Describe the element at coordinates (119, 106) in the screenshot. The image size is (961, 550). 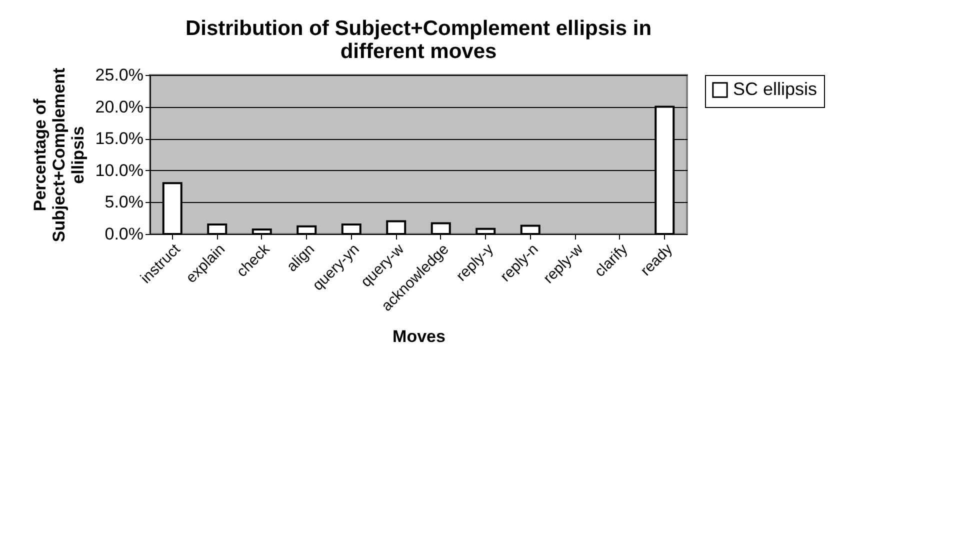
I see `y-tick-label: 20.0%` at that location.